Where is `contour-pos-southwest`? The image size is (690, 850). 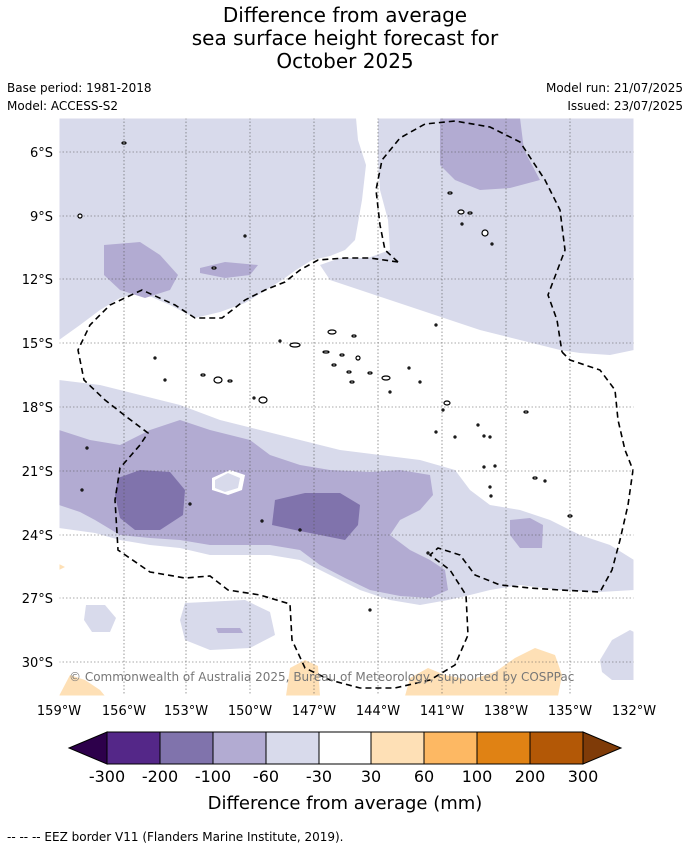 contour-pos-southwest is located at coordinates (82, 685).